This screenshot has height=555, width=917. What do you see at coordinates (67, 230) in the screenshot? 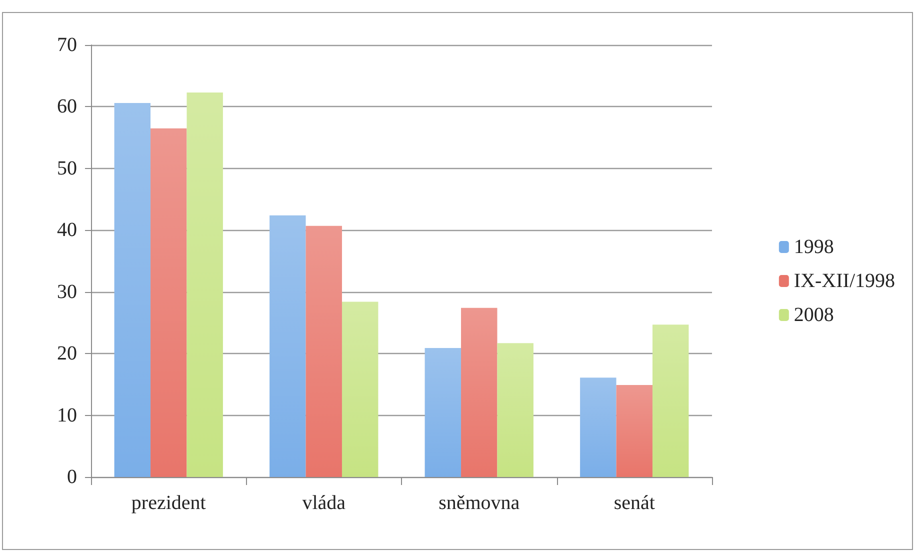
I see `y-tick-label: 40` at bounding box center [67, 230].